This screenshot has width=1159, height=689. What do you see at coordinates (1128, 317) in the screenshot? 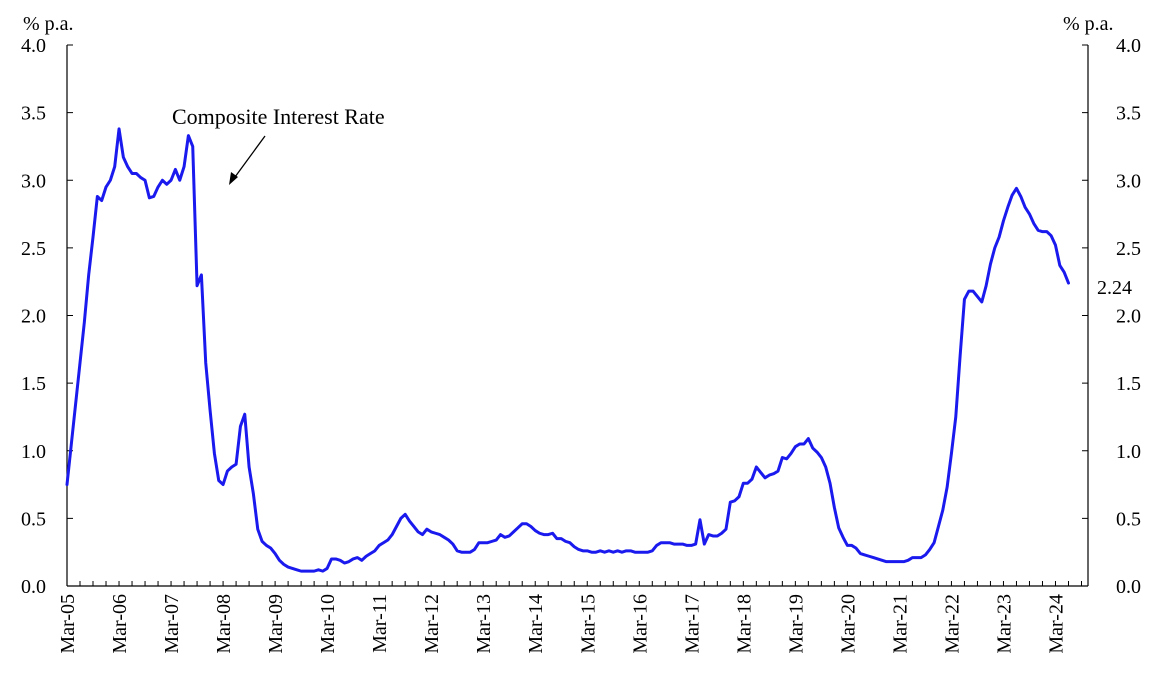
I see `y-tick-label-right: 2.0` at bounding box center [1128, 317].